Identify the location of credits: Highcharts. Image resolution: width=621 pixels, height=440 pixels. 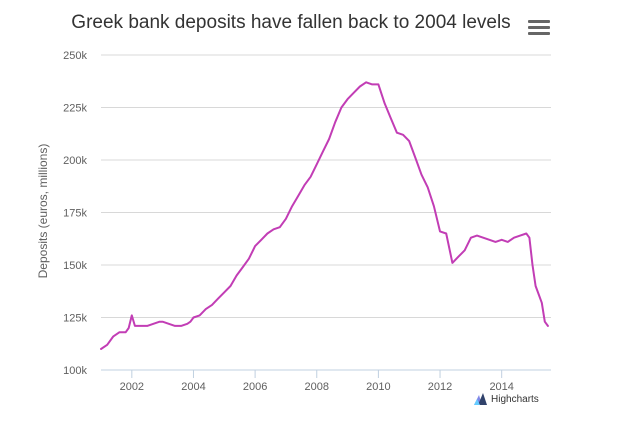
(506, 399).